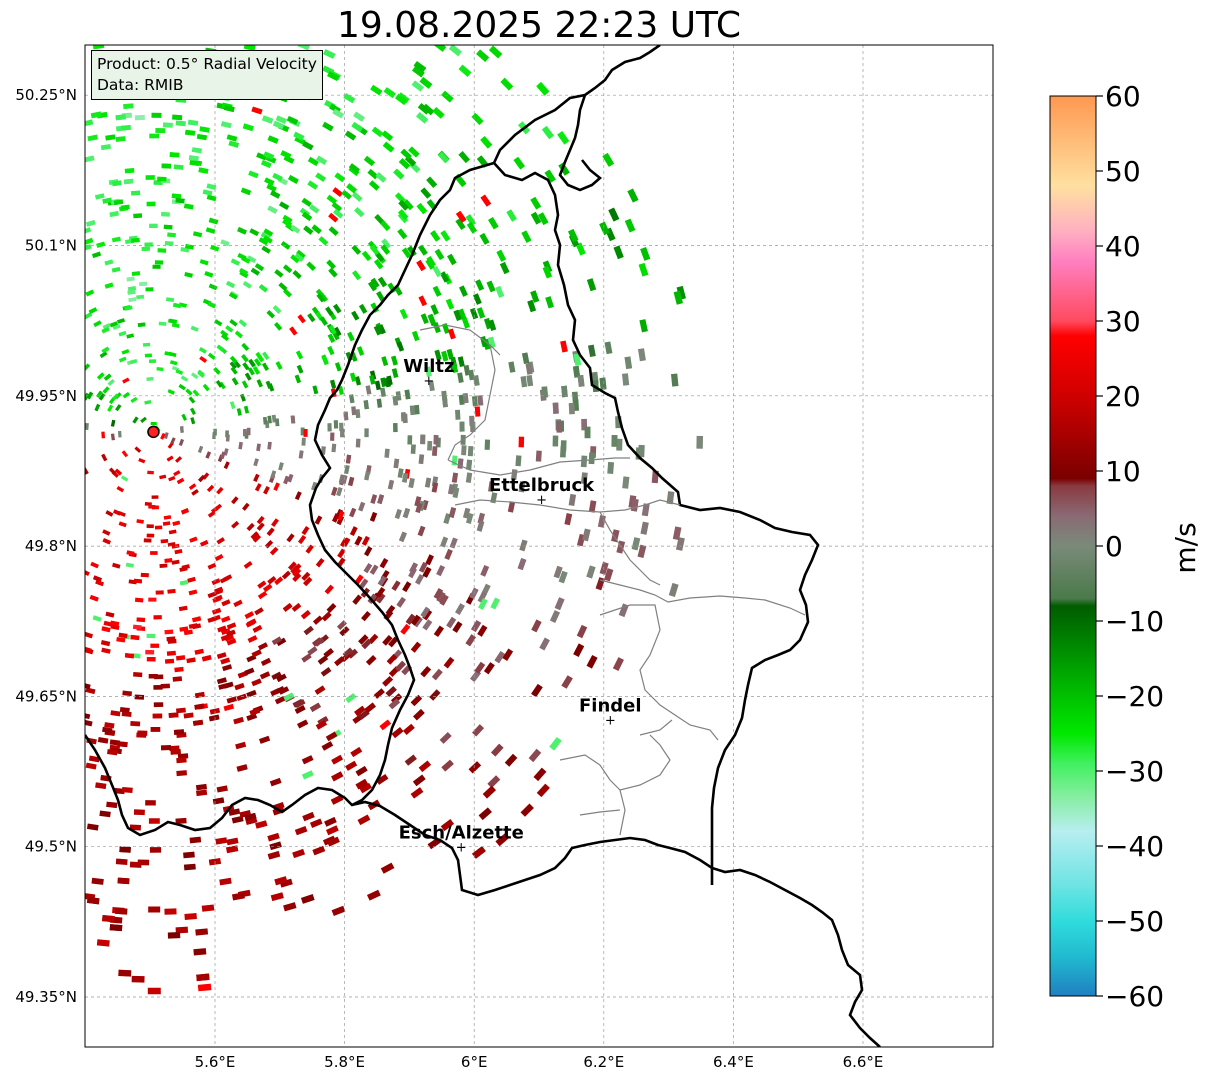 This screenshot has height=1081, width=1207. Describe the element at coordinates (539, 25) in the screenshot. I see `chart-title: 19.08.2025 22:23 UTC` at that location.